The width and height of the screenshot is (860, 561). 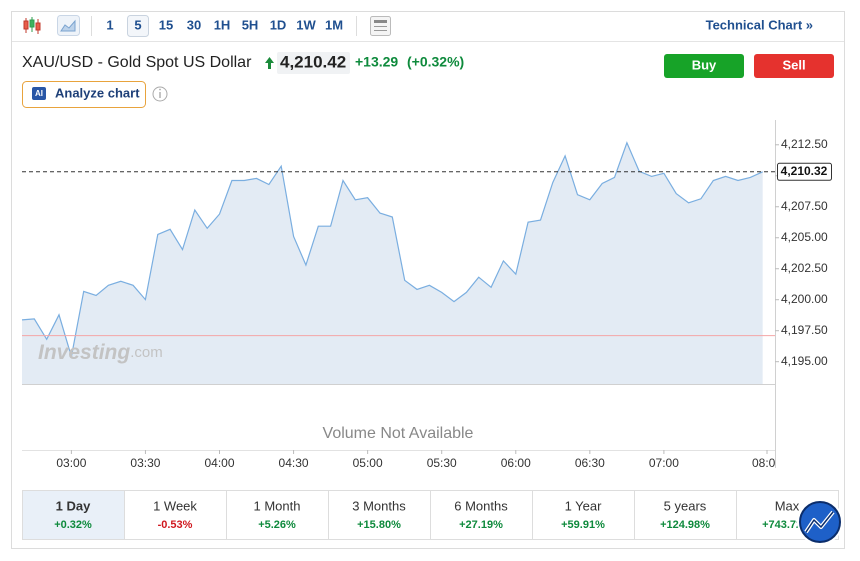 I want to click on interval-button: 30, so click(x=194, y=24).